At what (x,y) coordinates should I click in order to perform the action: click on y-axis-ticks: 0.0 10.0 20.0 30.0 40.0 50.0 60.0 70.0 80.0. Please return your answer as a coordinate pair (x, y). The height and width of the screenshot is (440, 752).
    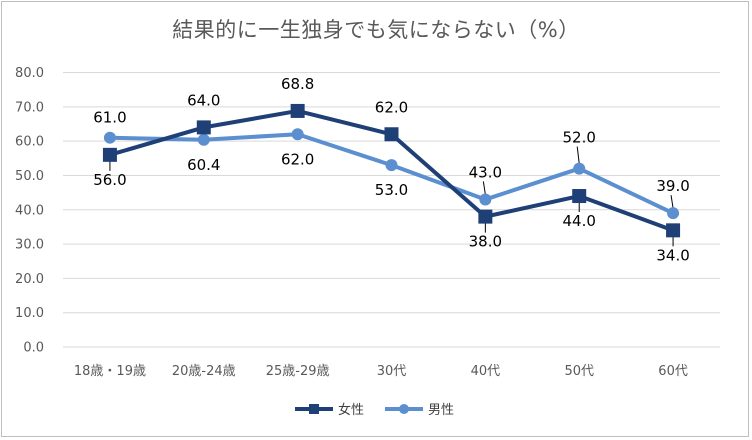
    Looking at the image, I should click on (29, 211).